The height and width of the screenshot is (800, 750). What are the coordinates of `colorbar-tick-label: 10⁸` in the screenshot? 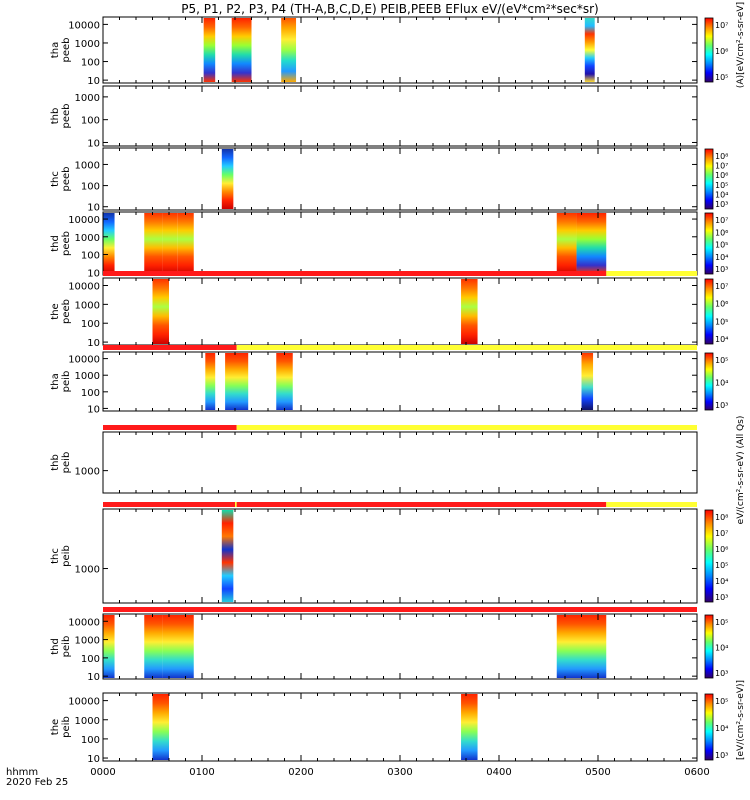 It's located at (721, 156).